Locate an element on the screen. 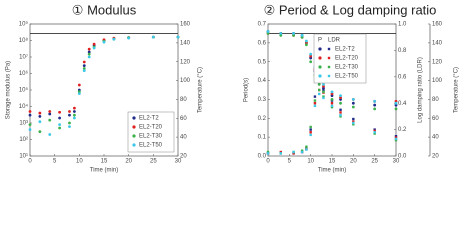 The width and height of the screenshot is (466, 240). y-axis-title: Storage modulus (Pa) is located at coordinates (9, 90).